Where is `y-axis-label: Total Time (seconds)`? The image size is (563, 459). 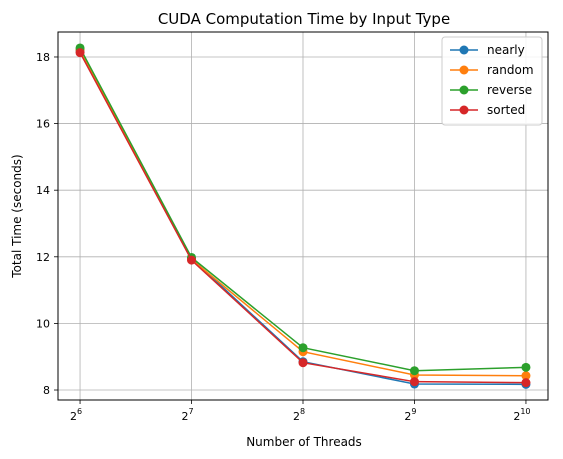 y-axis-label: Total Time (seconds) is located at coordinates (17, 216).